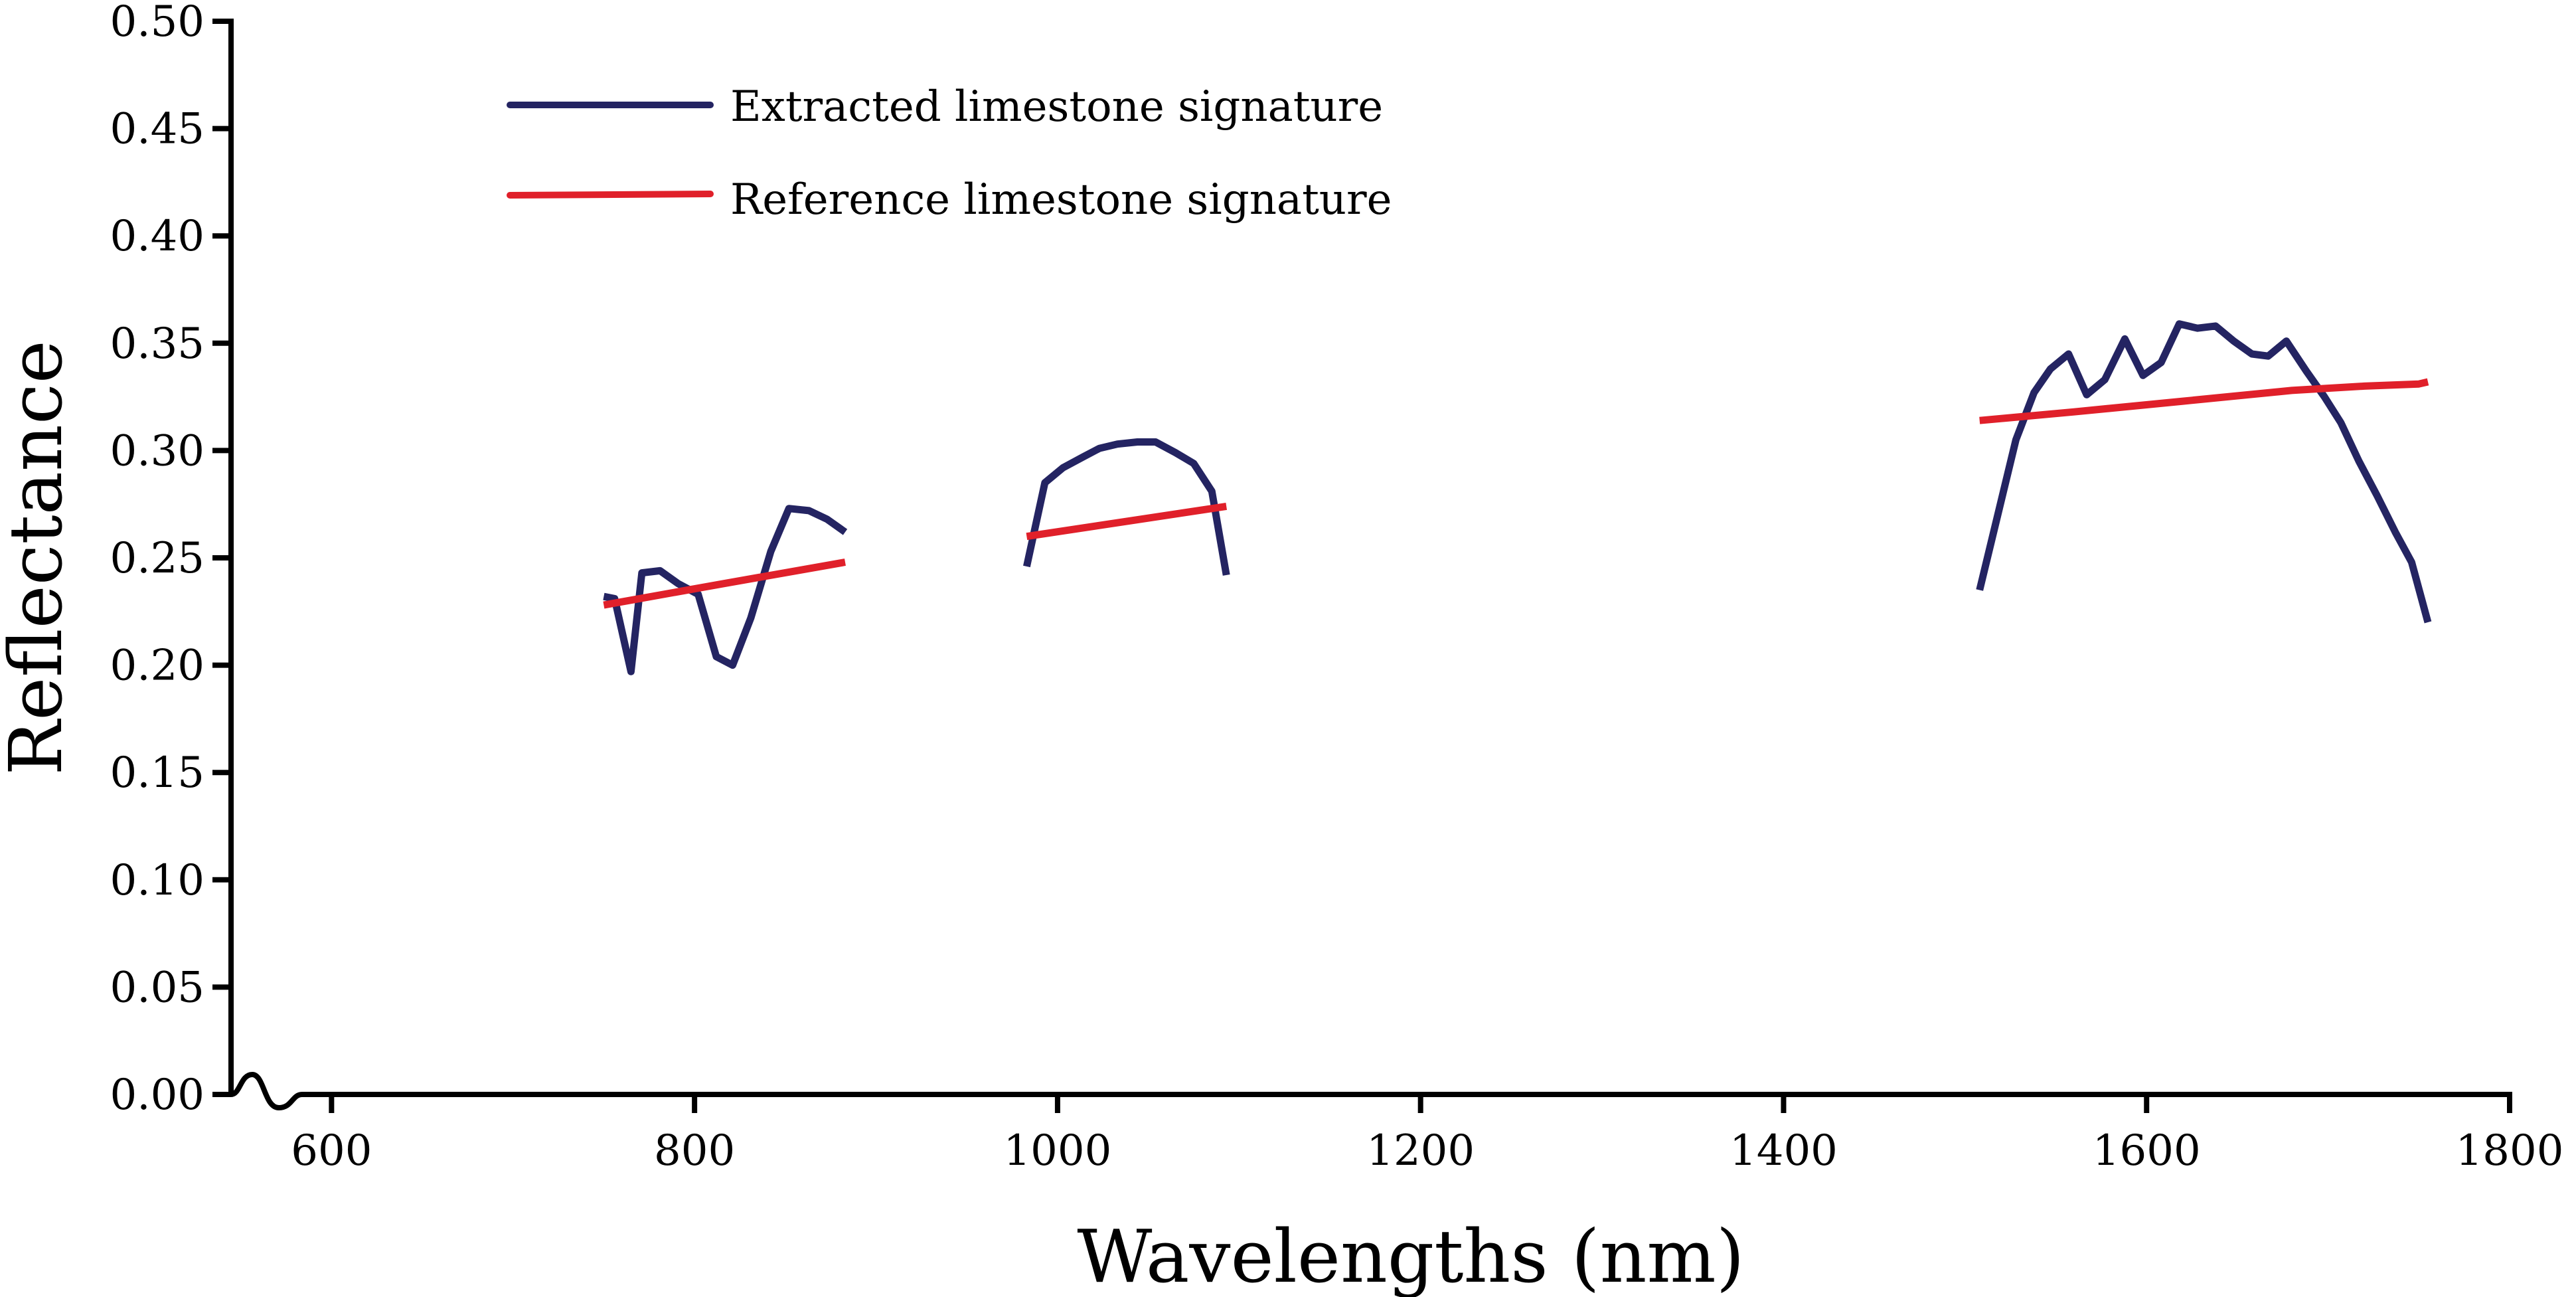 This screenshot has width=2576, height=1297. I want to click on y-tick-label: 0.25, so click(157, 558).